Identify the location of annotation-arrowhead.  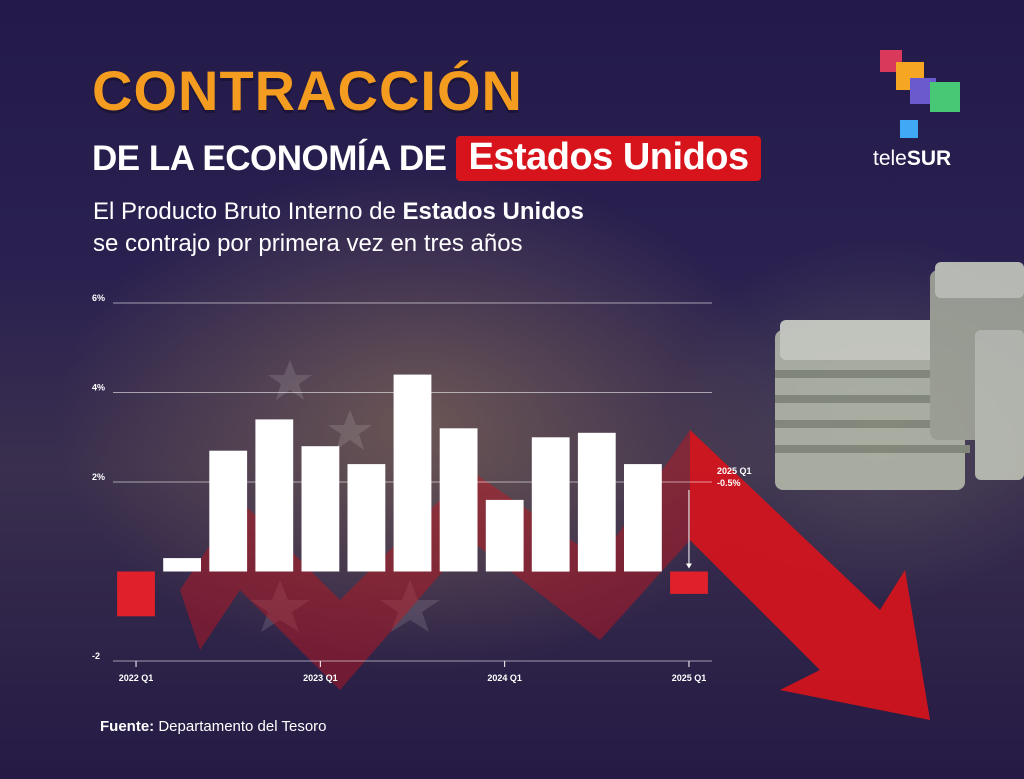
(688, 566).